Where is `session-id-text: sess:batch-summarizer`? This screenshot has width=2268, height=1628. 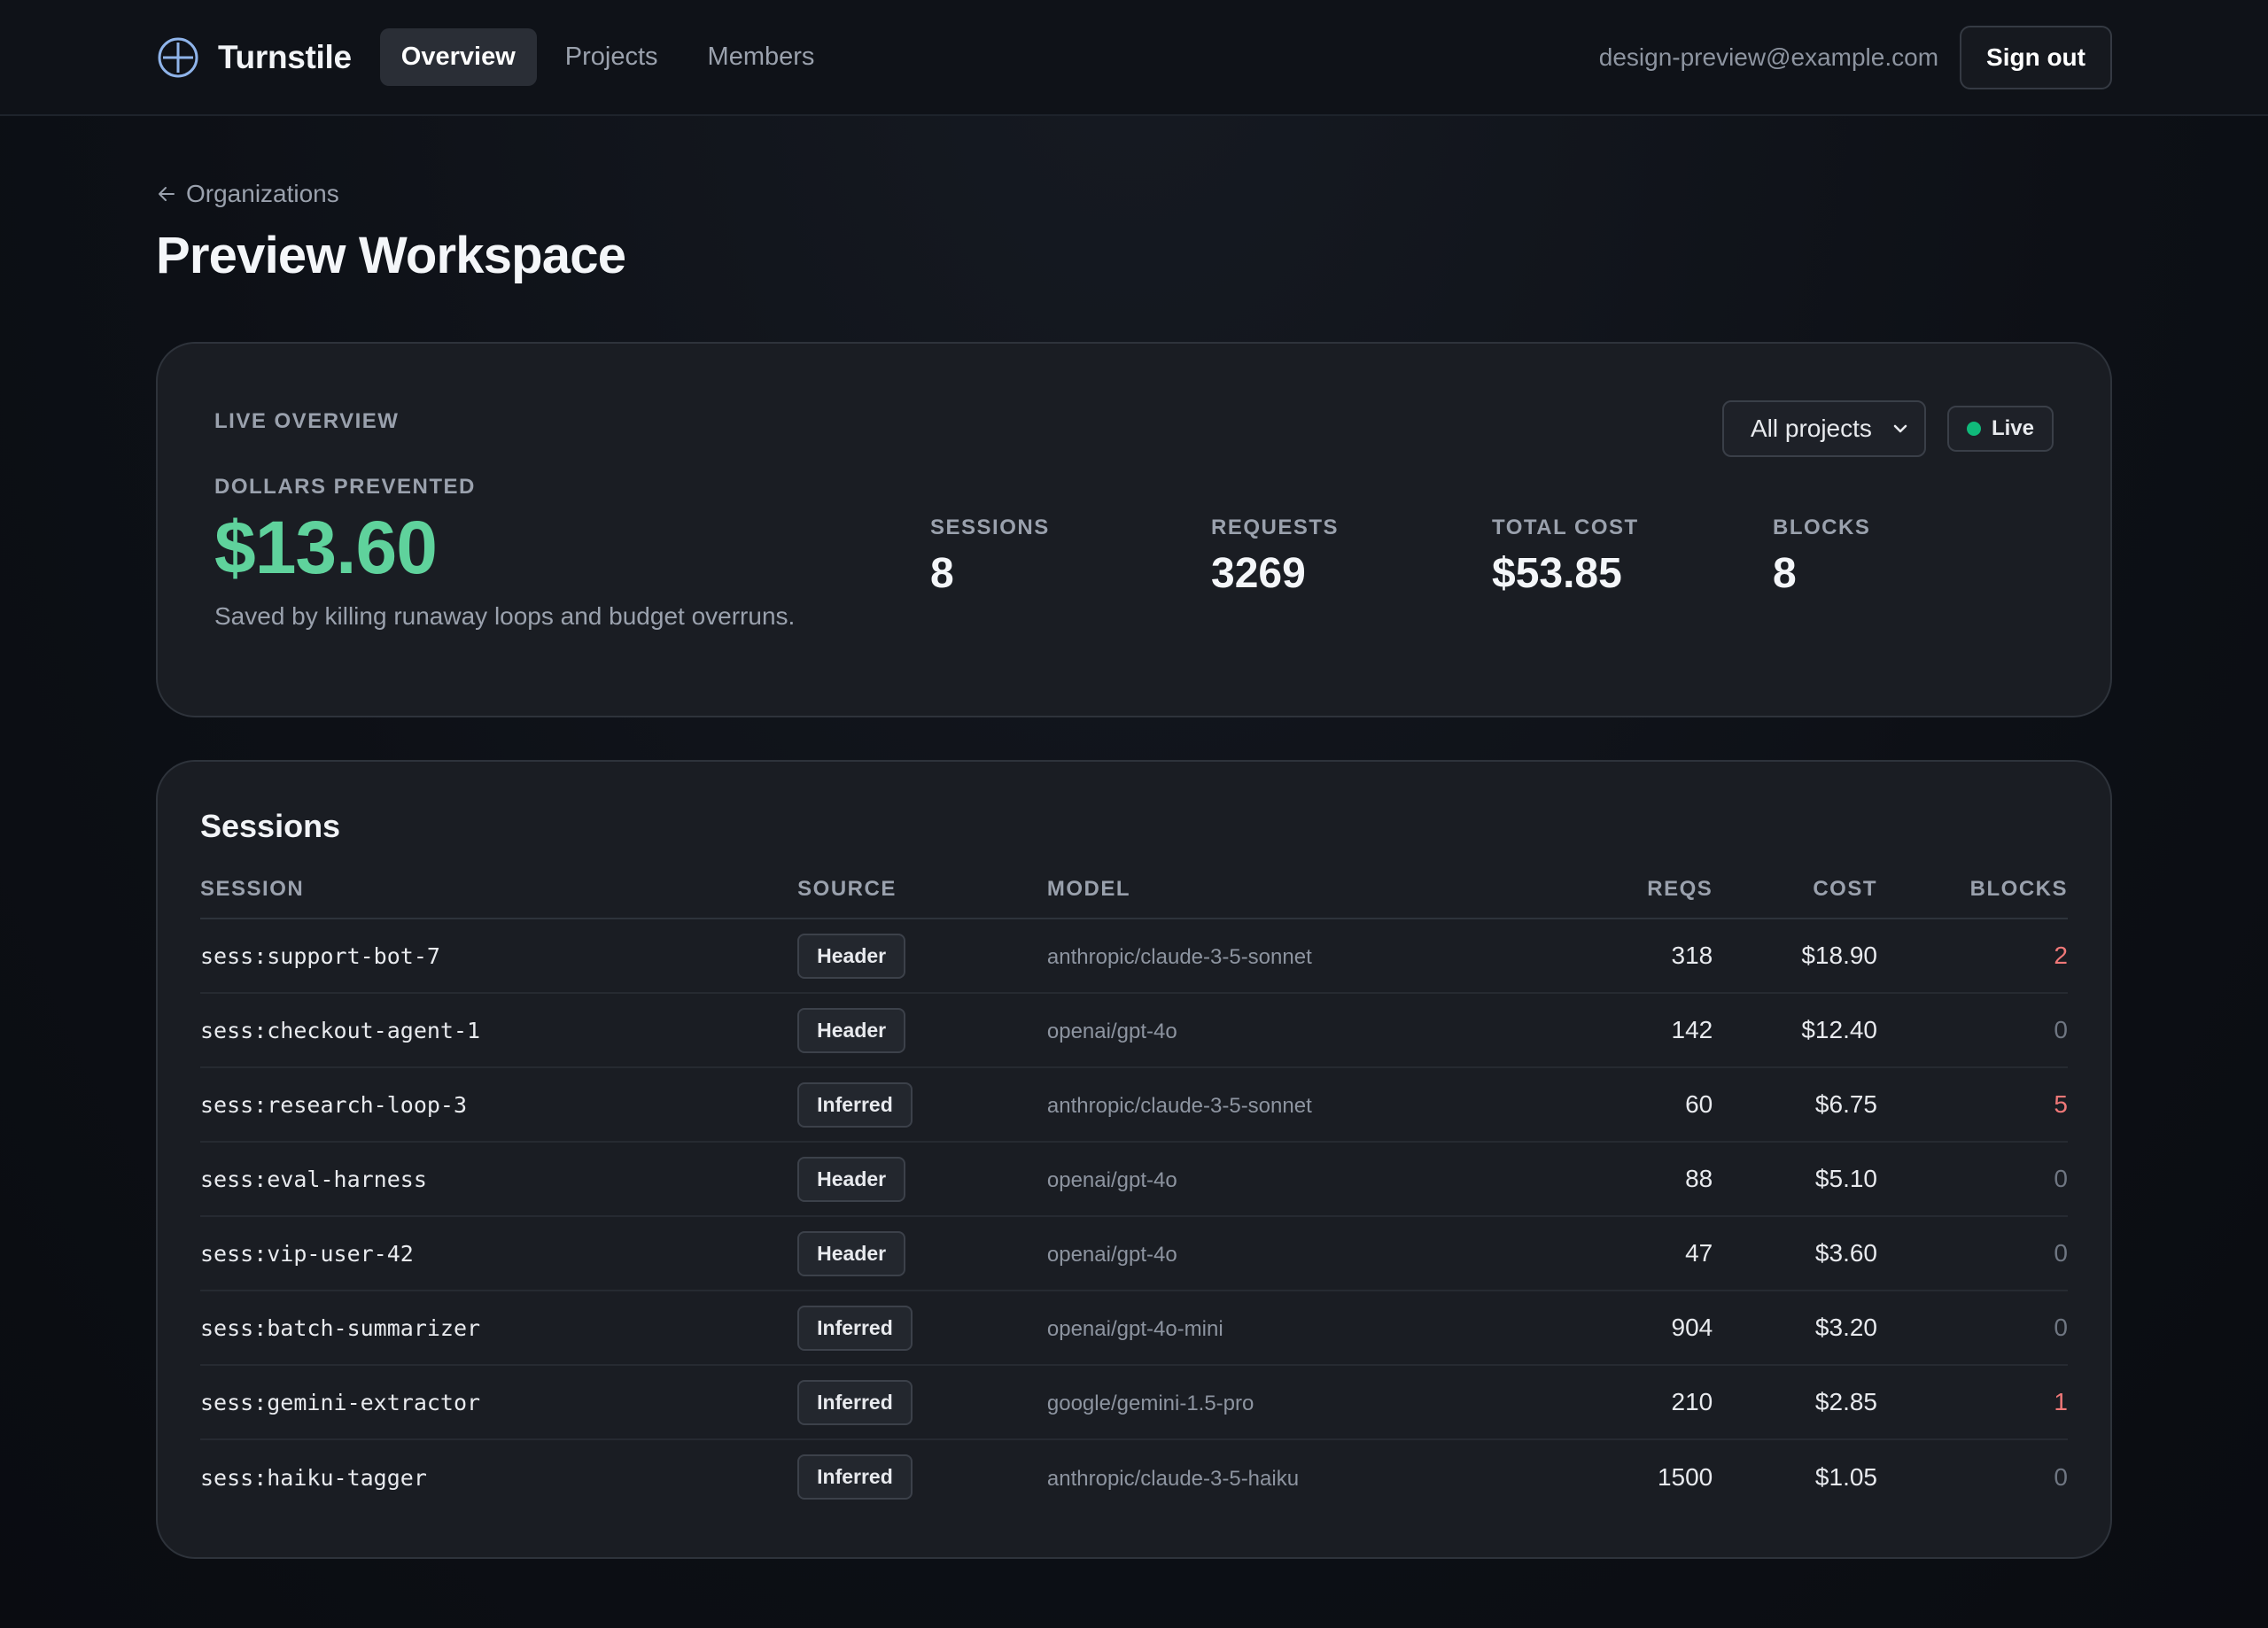 session-id-text: sess:batch-summarizer is located at coordinates (340, 1328).